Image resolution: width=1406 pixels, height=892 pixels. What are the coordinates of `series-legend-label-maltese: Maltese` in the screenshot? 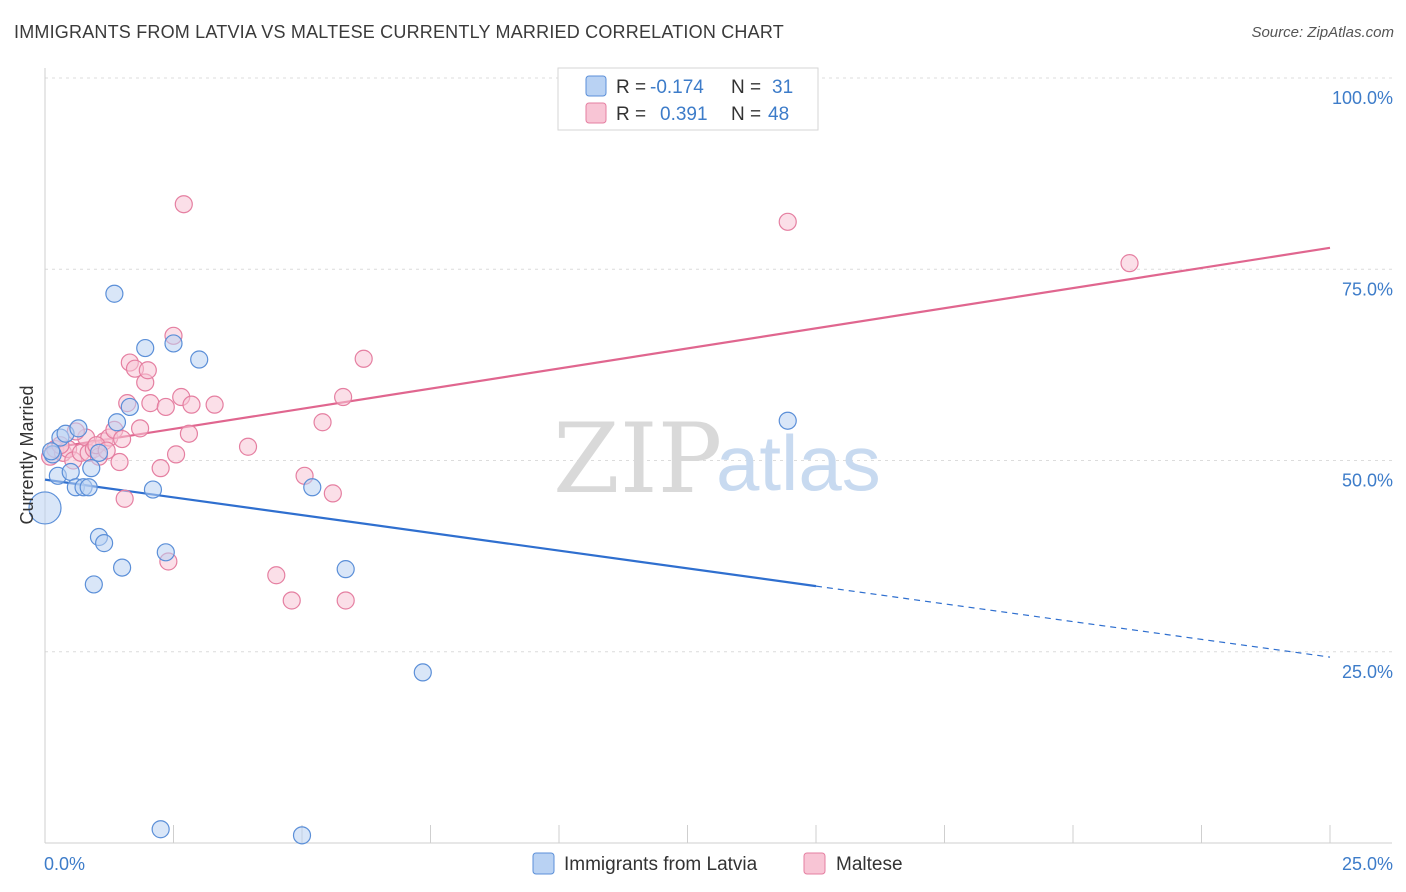 It's located at (869, 864).